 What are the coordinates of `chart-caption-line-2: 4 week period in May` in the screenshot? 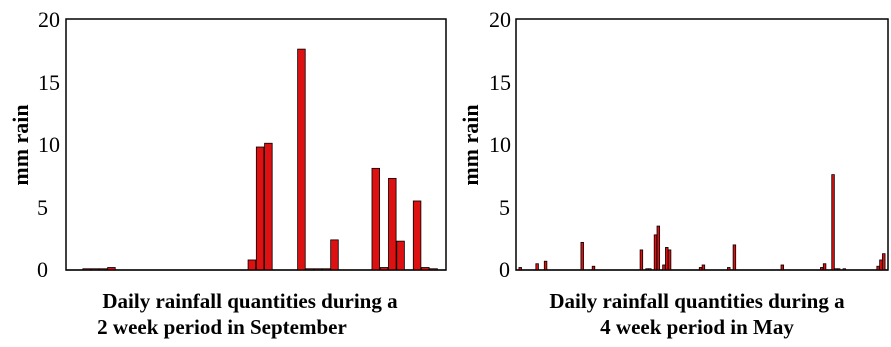 It's located at (697, 327).